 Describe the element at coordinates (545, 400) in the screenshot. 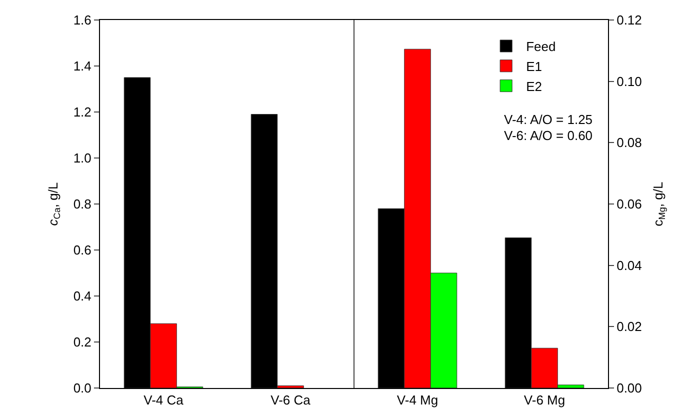

I see `x-tick-label: V-6 Mg` at that location.